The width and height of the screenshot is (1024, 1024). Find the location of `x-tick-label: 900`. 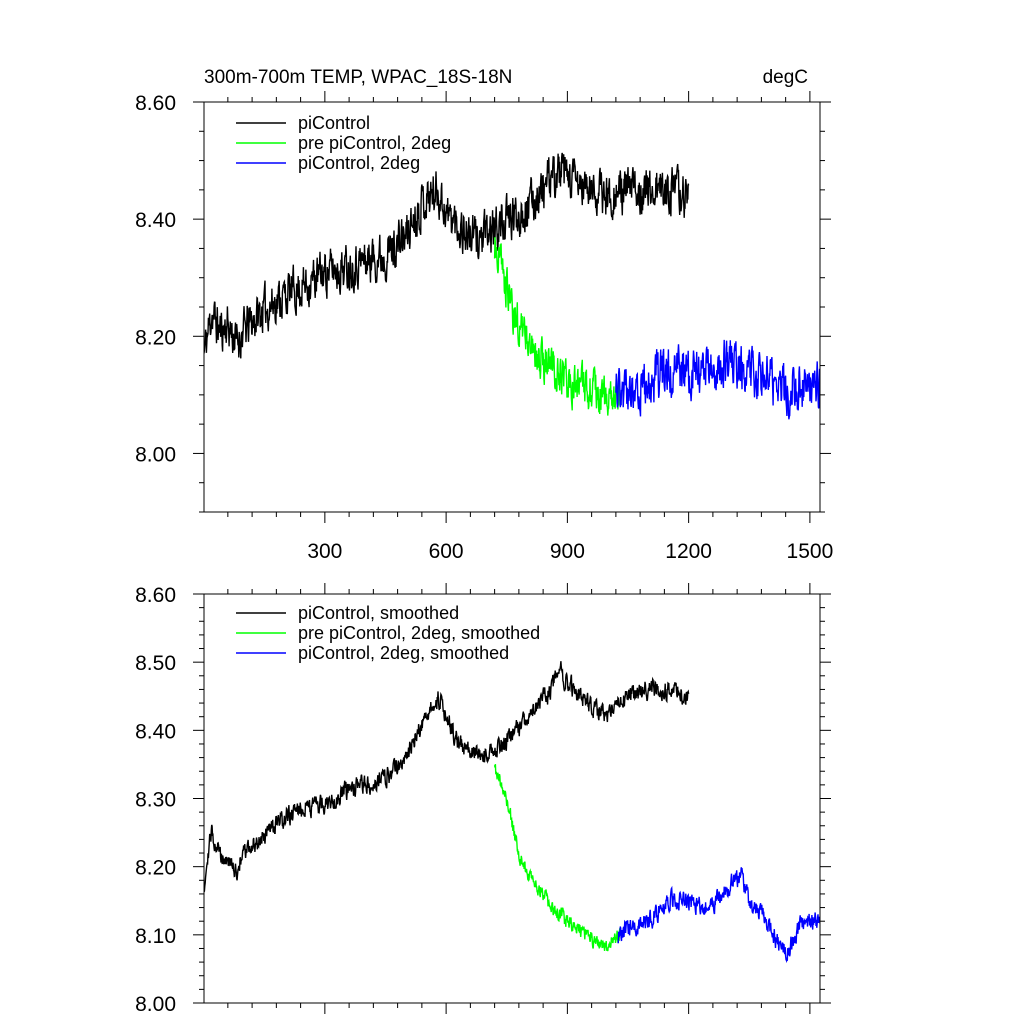

x-tick-label: 900 is located at coordinates (567, 551).